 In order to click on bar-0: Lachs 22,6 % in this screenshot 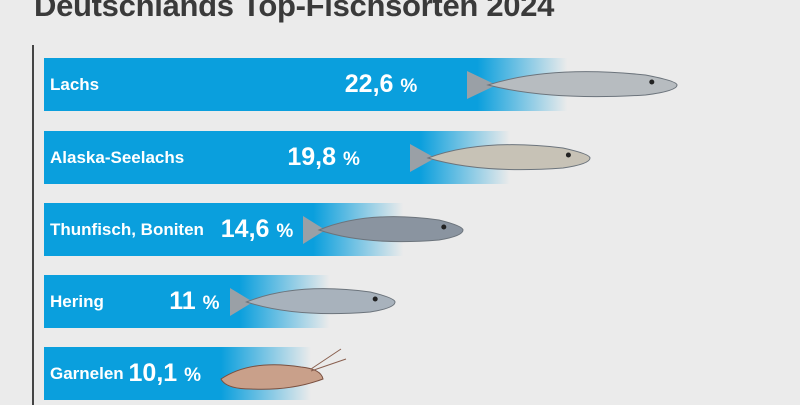, I will do `click(361, 84)`.